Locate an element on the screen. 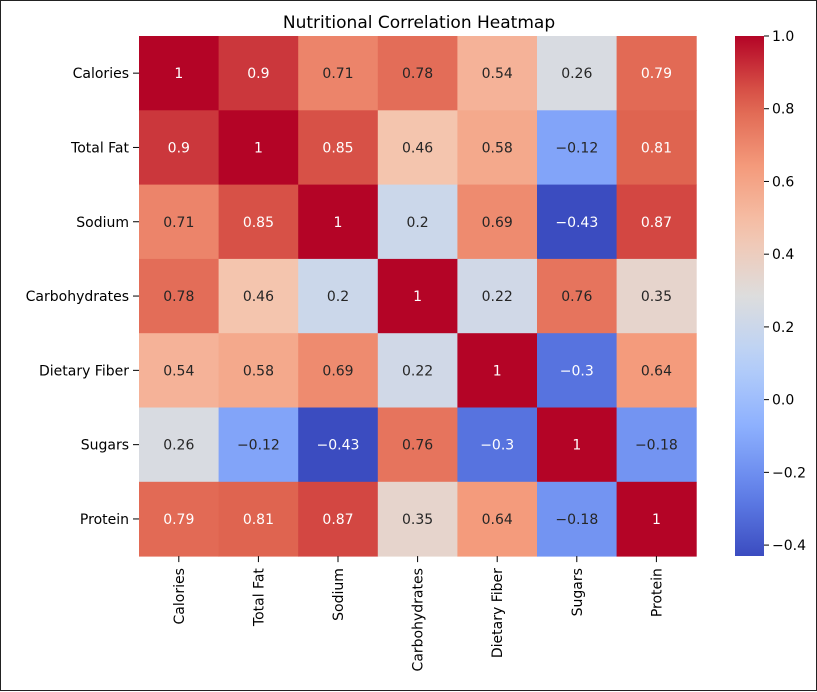 This screenshot has height=692, width=817. x-tick-label: Sugars is located at coordinates (578, 592).